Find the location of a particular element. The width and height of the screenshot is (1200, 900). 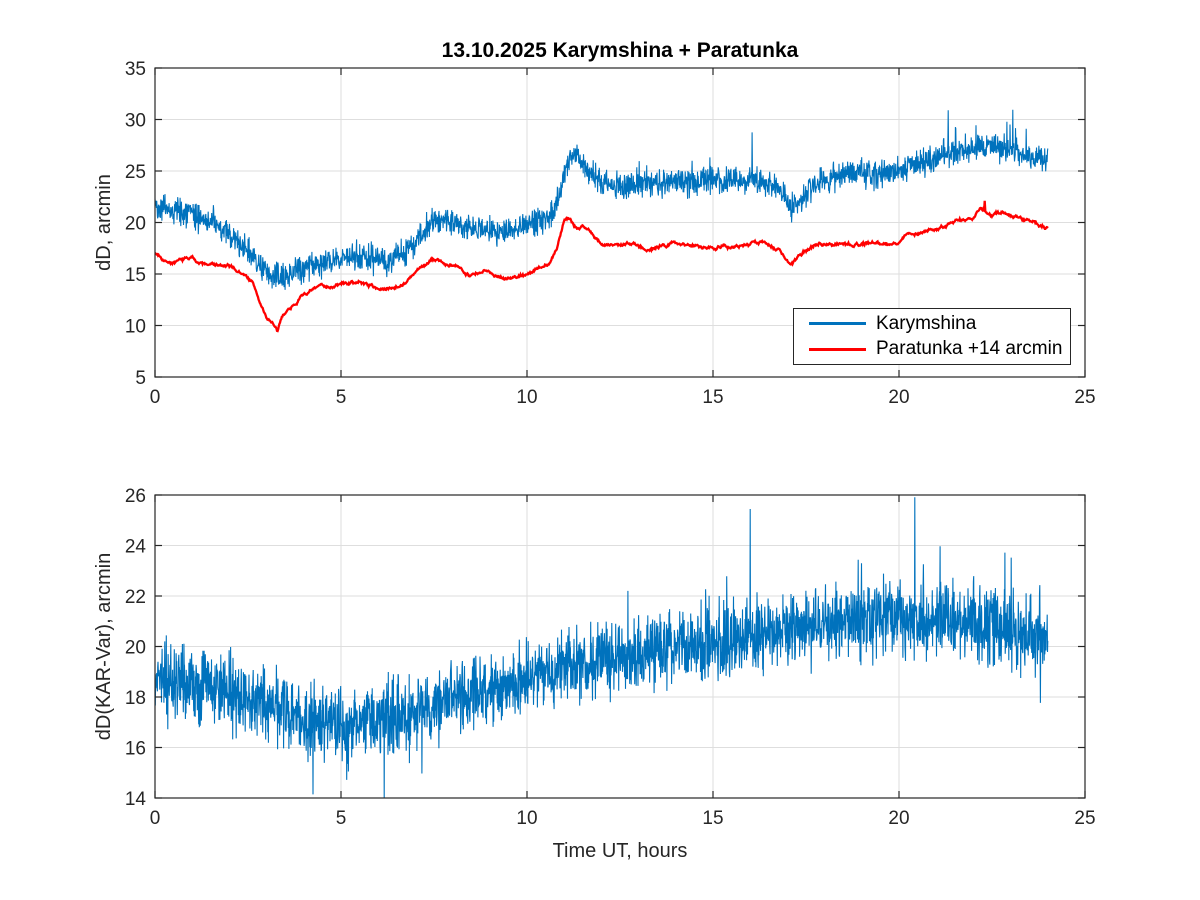

series-line-karymshina is located at coordinates (602, 199).